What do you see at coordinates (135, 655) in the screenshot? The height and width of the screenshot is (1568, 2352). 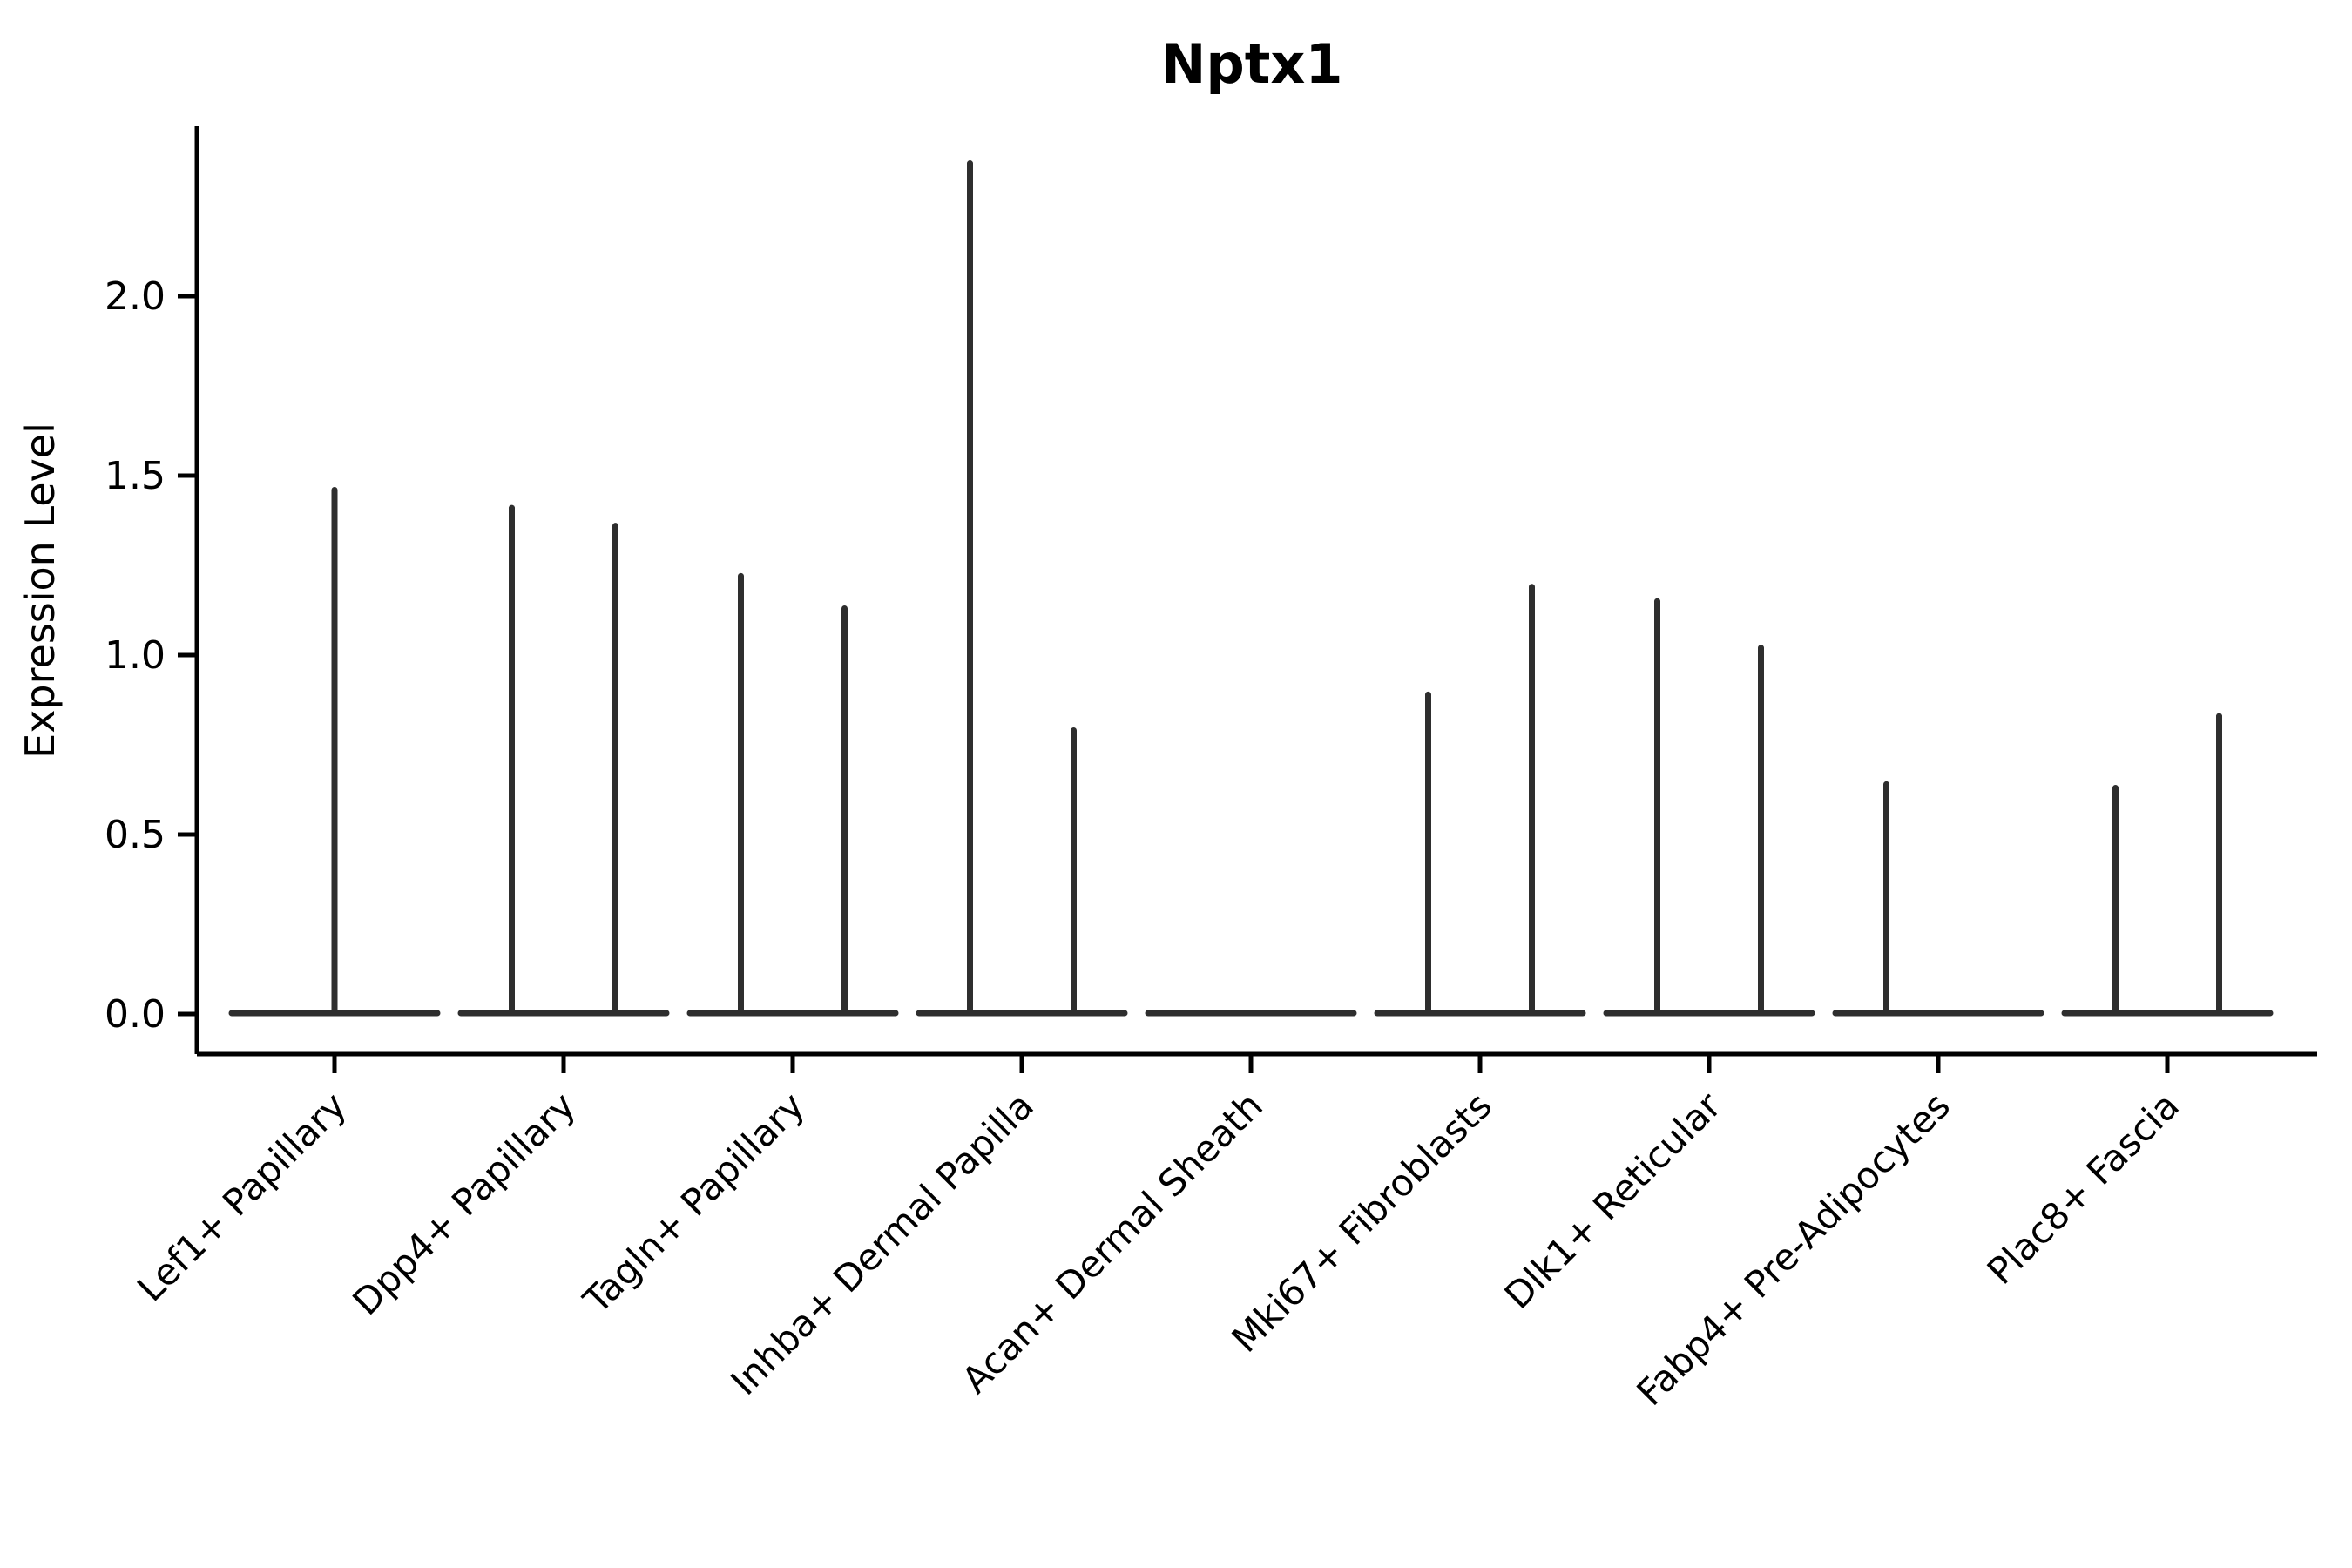 I see `y-tick-label: 1.0` at bounding box center [135, 655].